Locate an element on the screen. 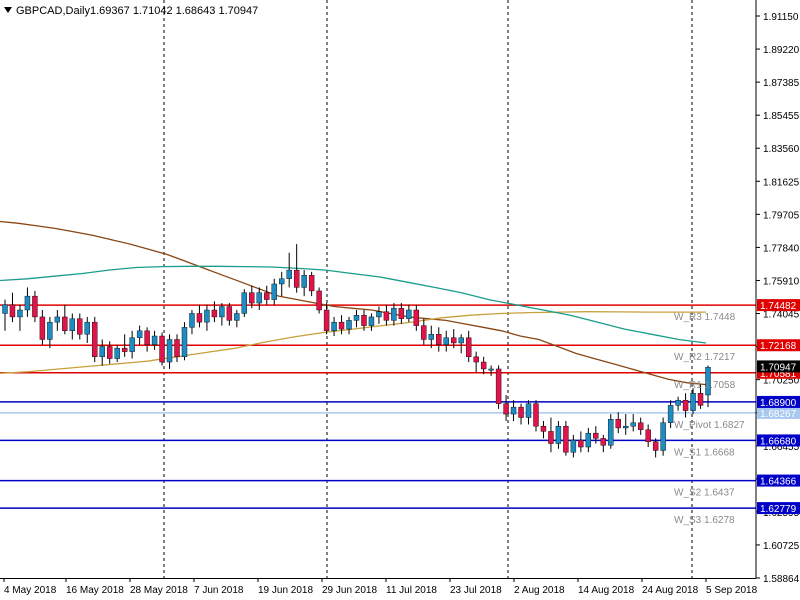 This screenshot has width=800, height=600. price-tick-label: 1.60725 is located at coordinates (781, 546).